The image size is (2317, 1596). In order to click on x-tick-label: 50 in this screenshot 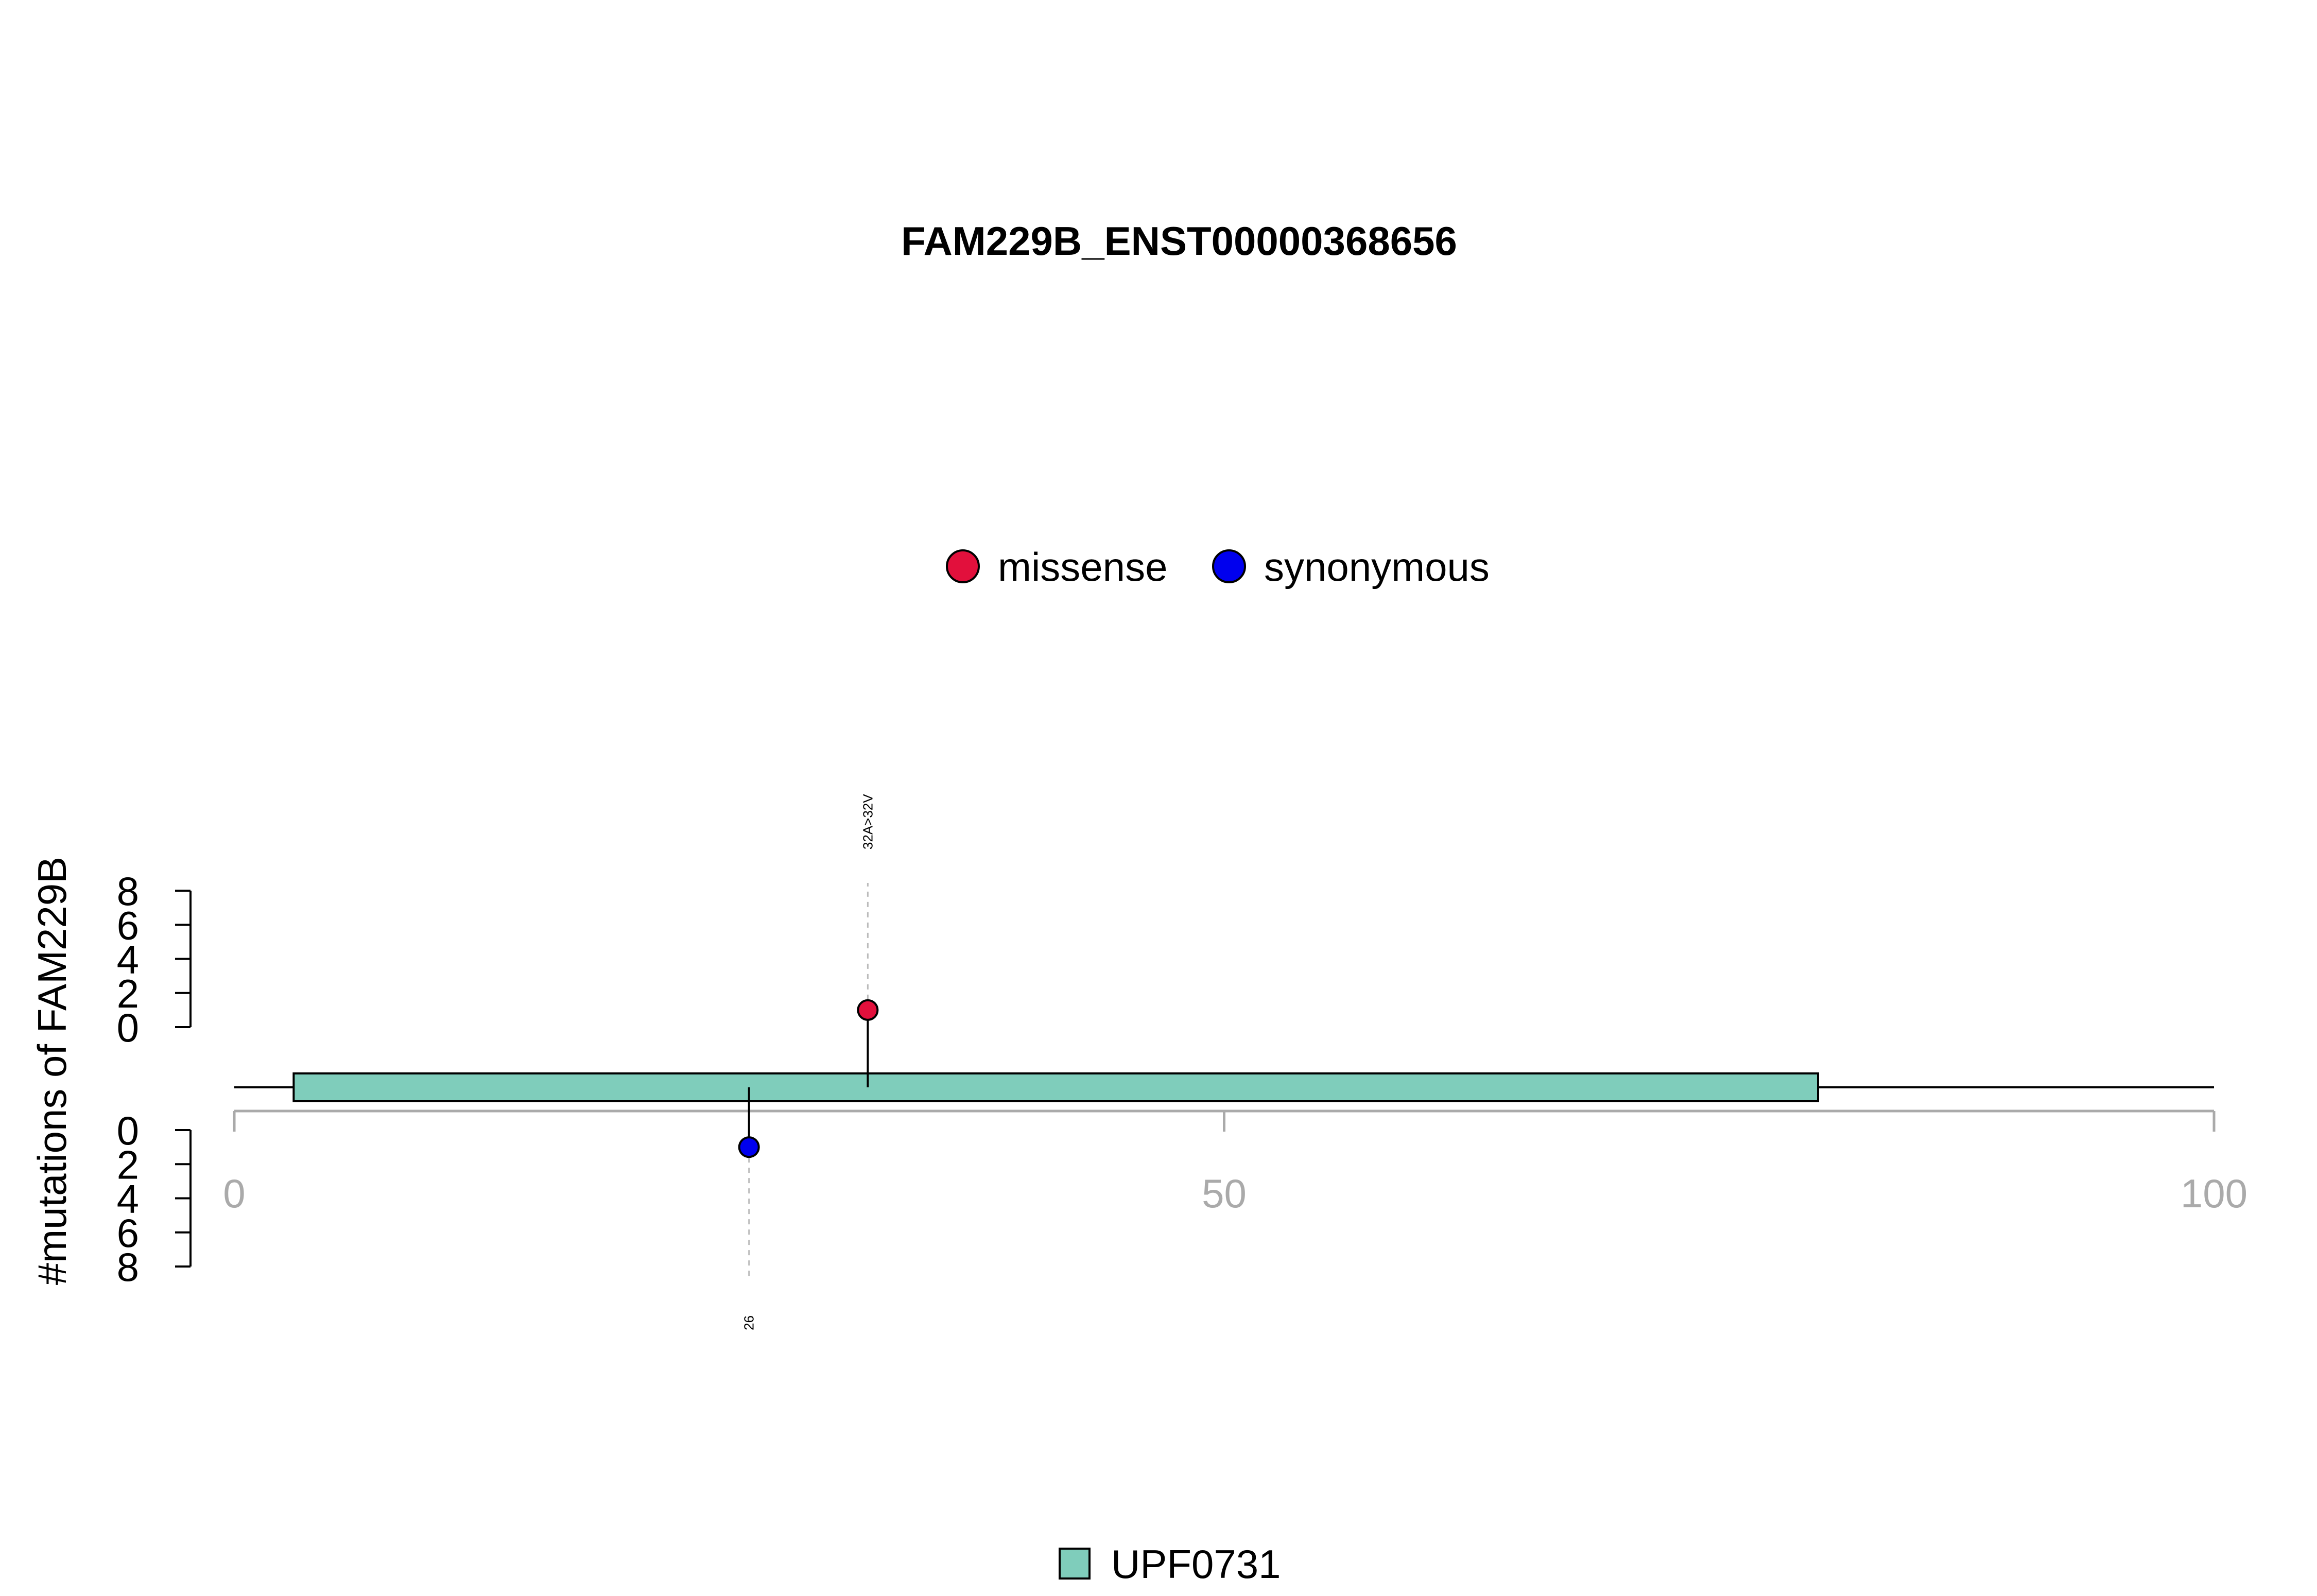, I will do `click(1224, 1193)`.